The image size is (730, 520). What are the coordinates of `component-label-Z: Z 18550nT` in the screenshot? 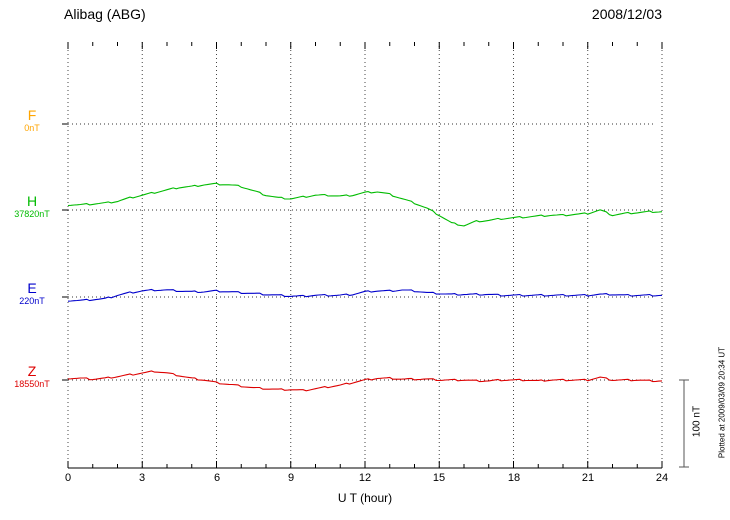 It's located at (32, 377).